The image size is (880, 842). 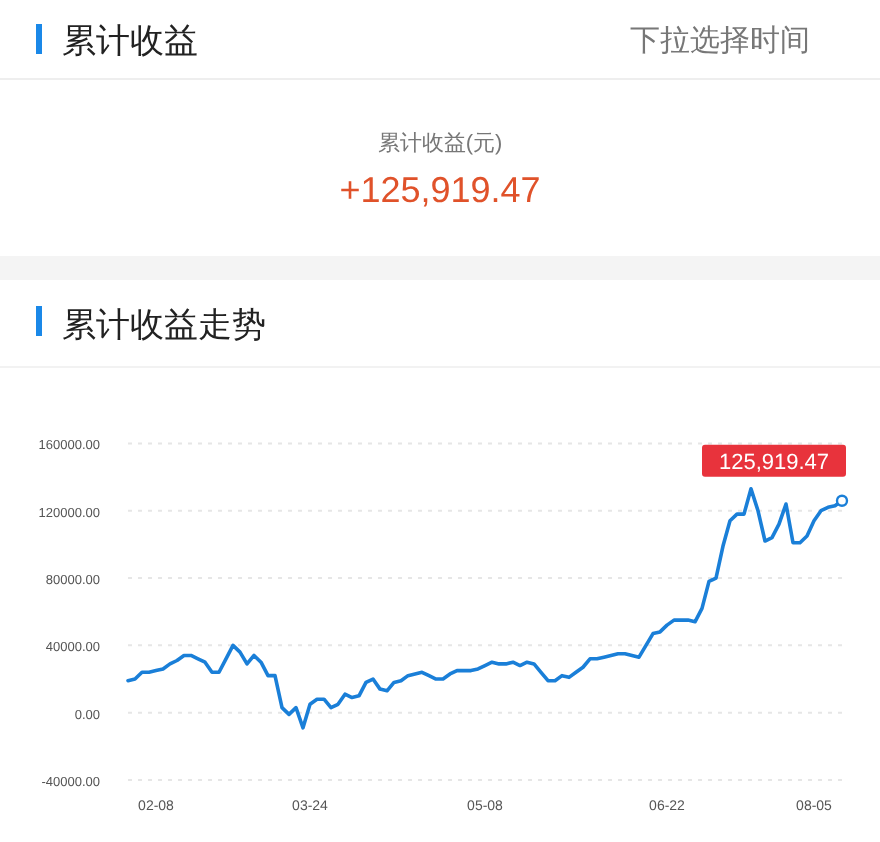 I want to click on chart-title: 累计收益走势, so click(x=164, y=325).